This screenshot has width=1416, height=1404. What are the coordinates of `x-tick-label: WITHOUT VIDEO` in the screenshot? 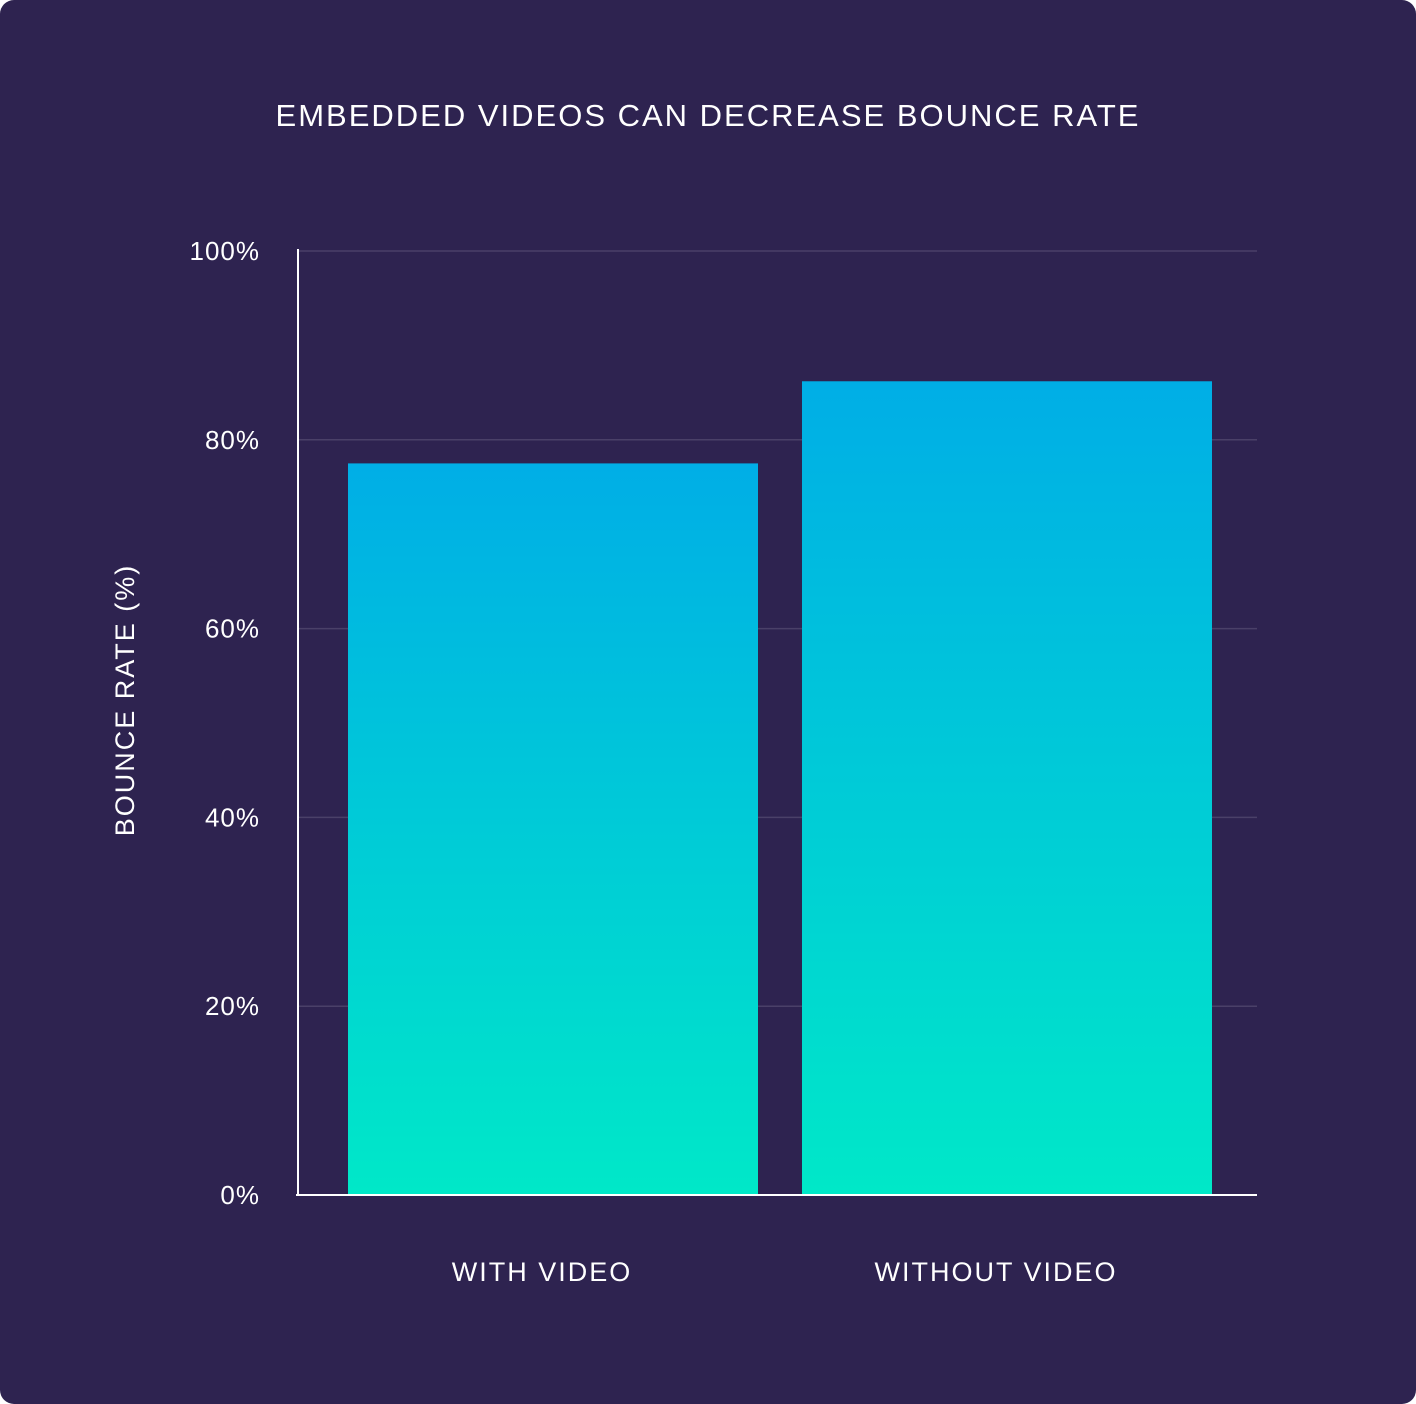 It's located at (995, 1272).